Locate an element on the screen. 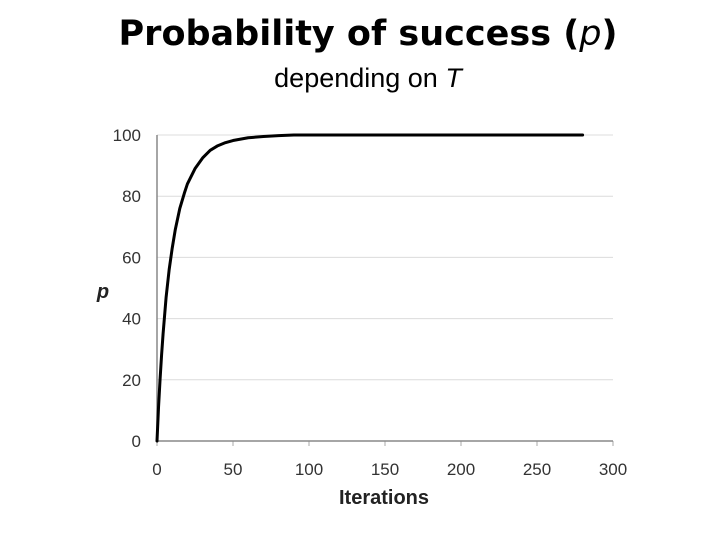 This screenshot has width=720, height=540. y-tick-label: 40 is located at coordinates (131, 319).